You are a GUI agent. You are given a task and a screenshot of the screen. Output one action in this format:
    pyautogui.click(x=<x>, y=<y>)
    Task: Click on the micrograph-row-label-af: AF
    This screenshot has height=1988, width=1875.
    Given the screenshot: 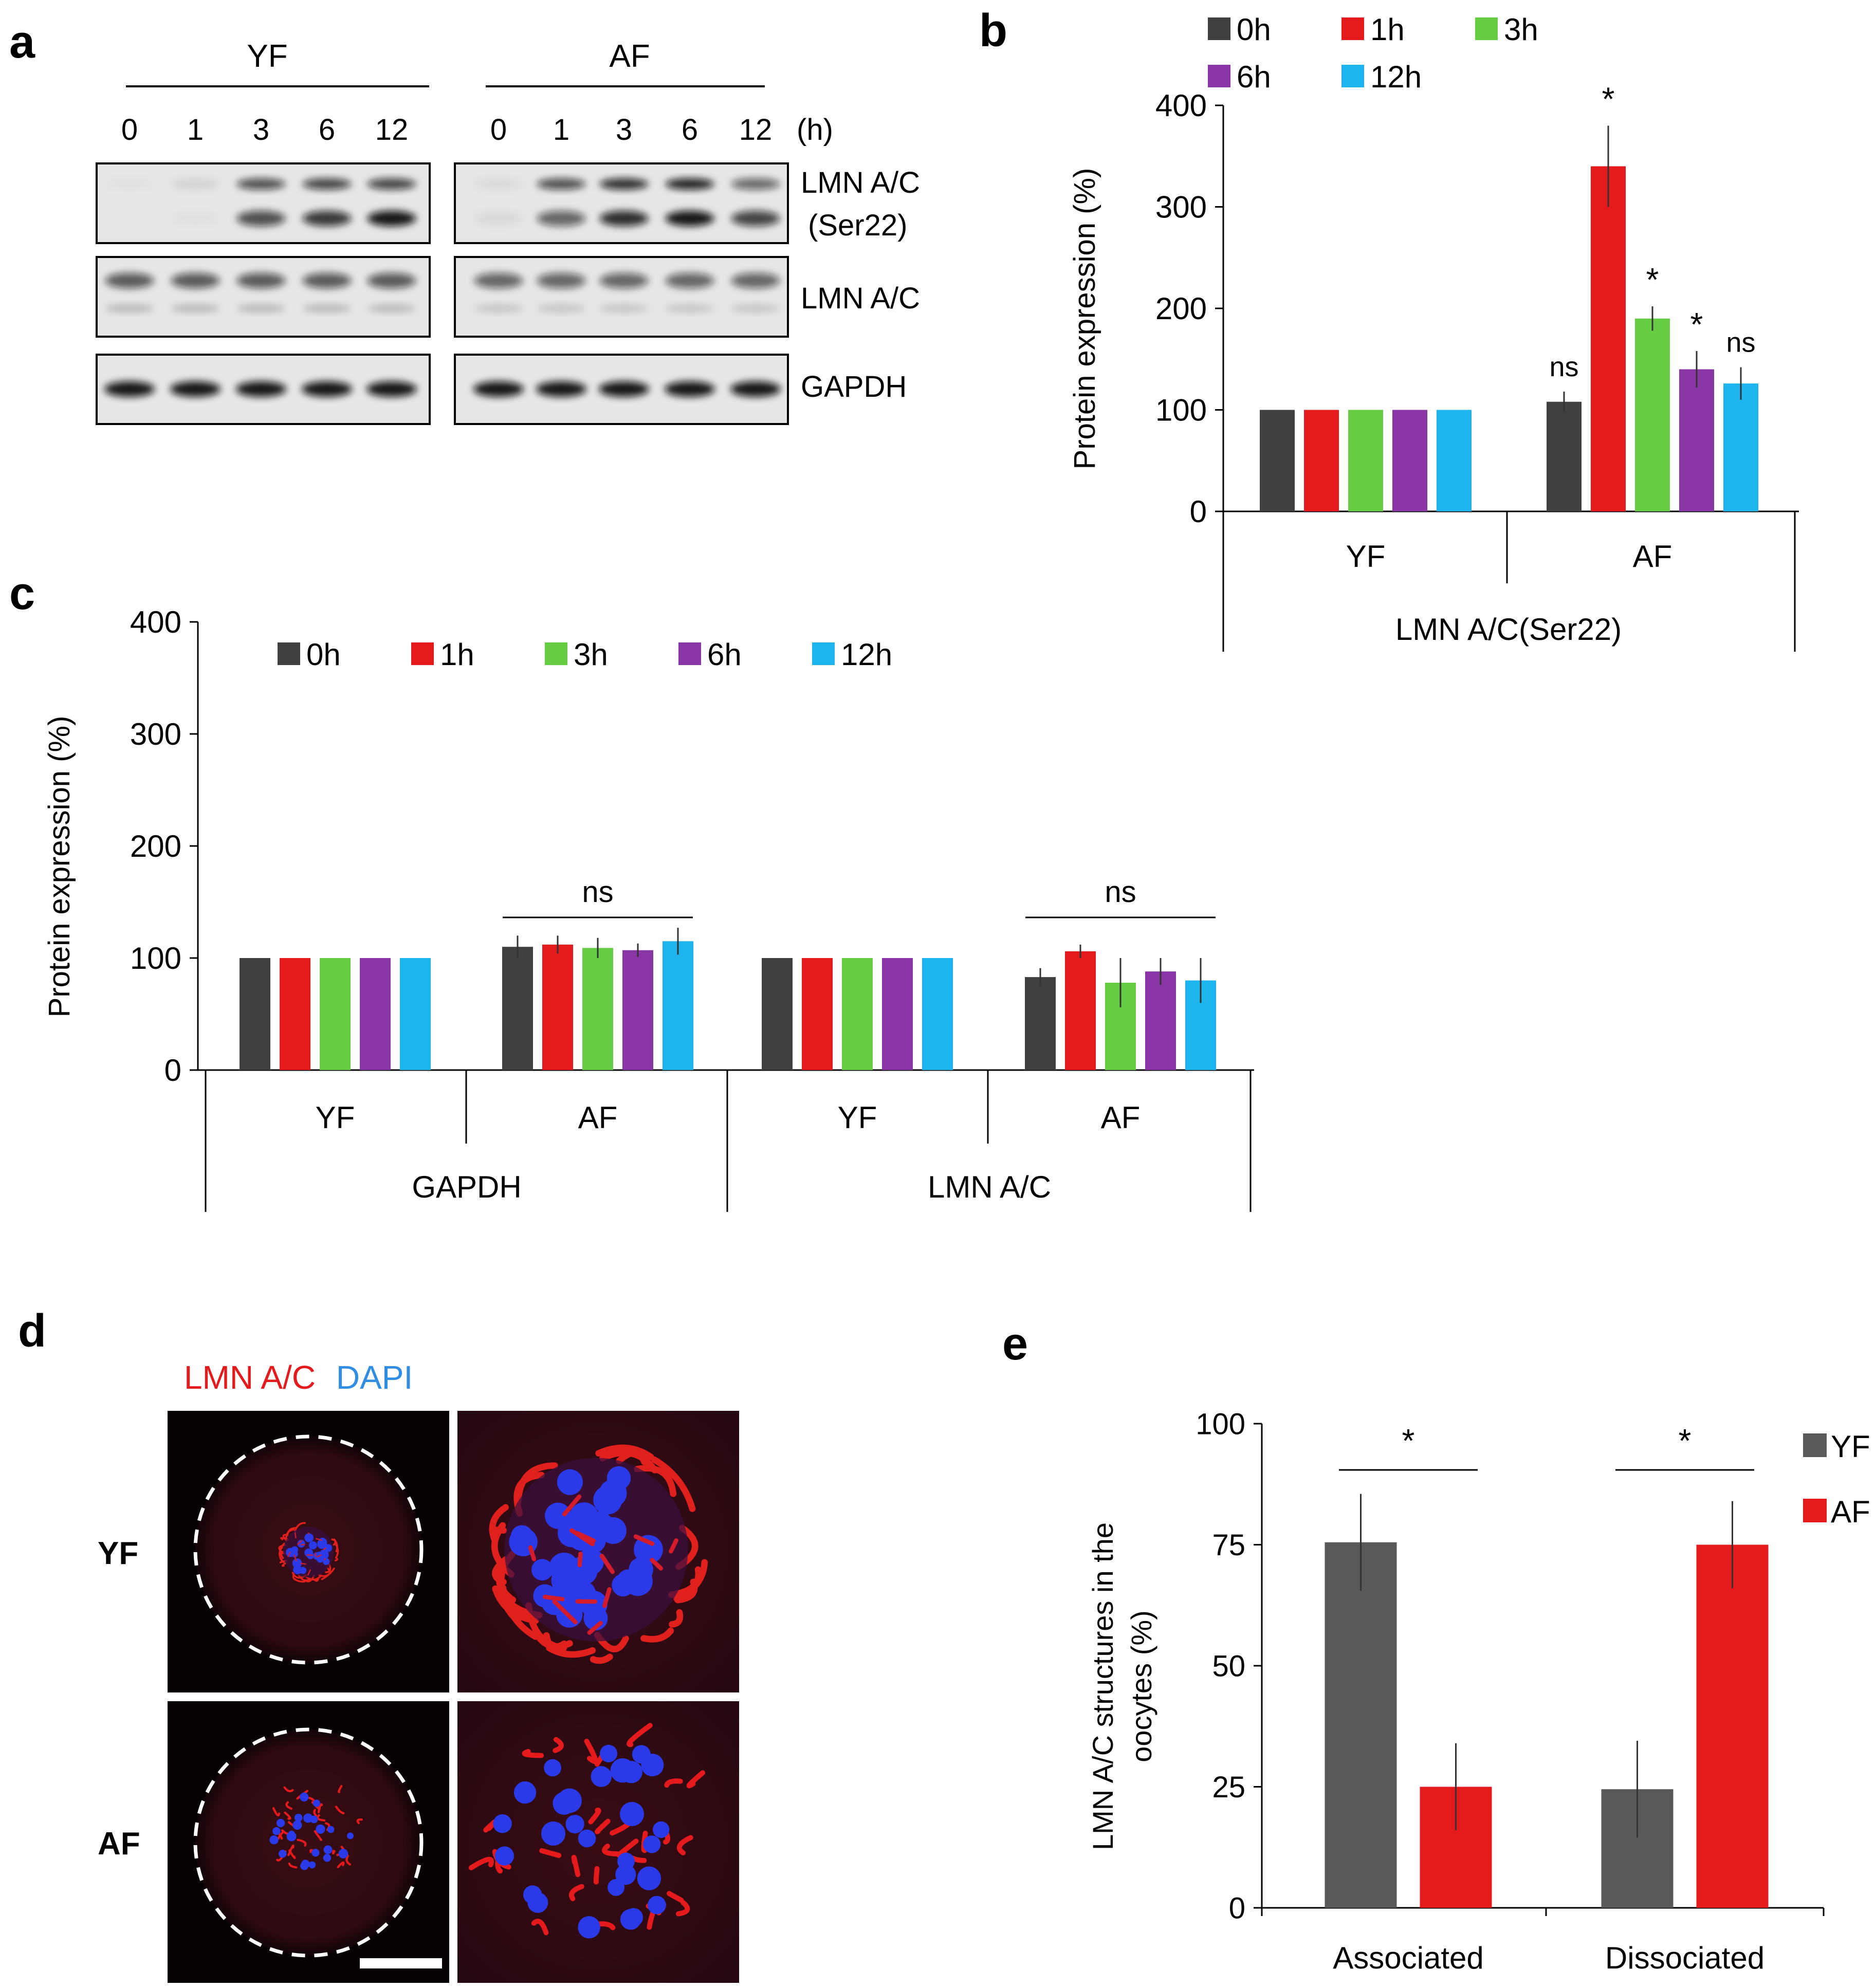 What is the action you would take?
    pyautogui.click(x=119, y=1844)
    